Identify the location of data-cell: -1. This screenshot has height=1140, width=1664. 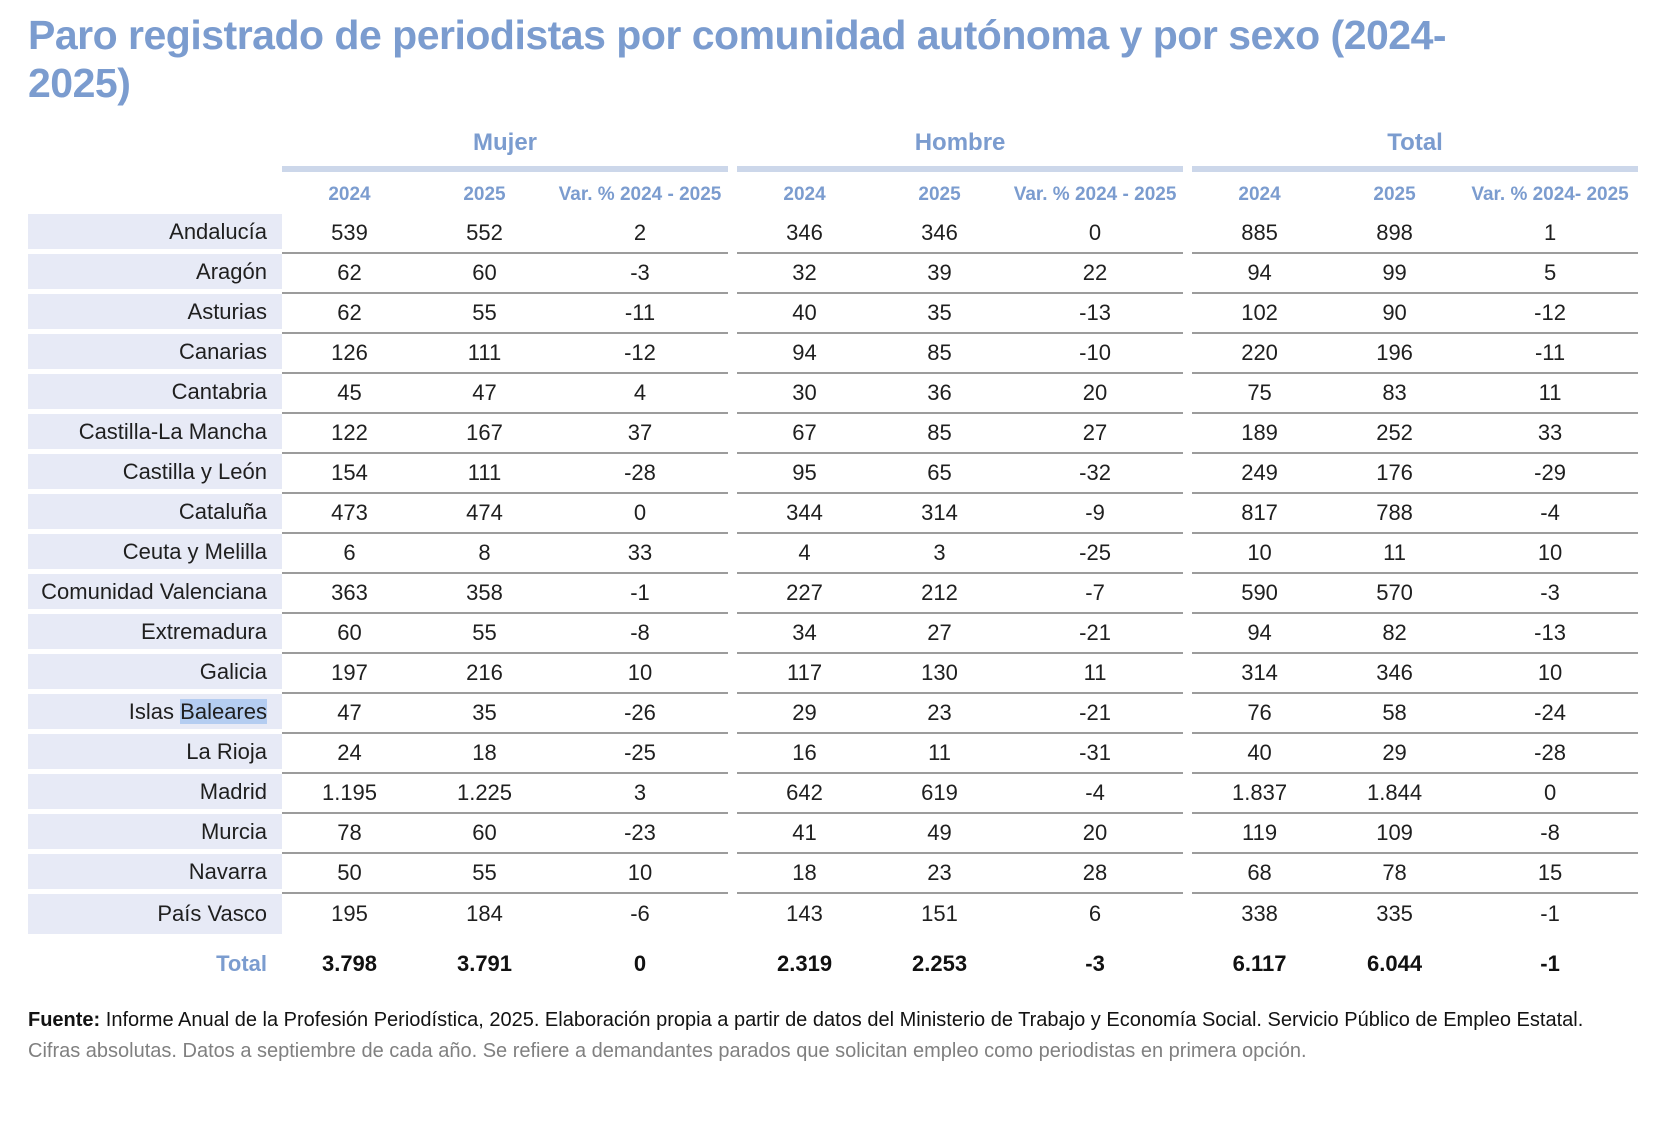
(640, 594).